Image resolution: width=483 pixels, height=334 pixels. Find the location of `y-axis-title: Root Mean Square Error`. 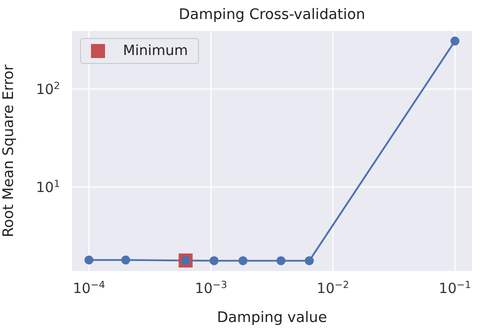

y-axis-title: Root Mean Square Error is located at coordinates (9, 151).